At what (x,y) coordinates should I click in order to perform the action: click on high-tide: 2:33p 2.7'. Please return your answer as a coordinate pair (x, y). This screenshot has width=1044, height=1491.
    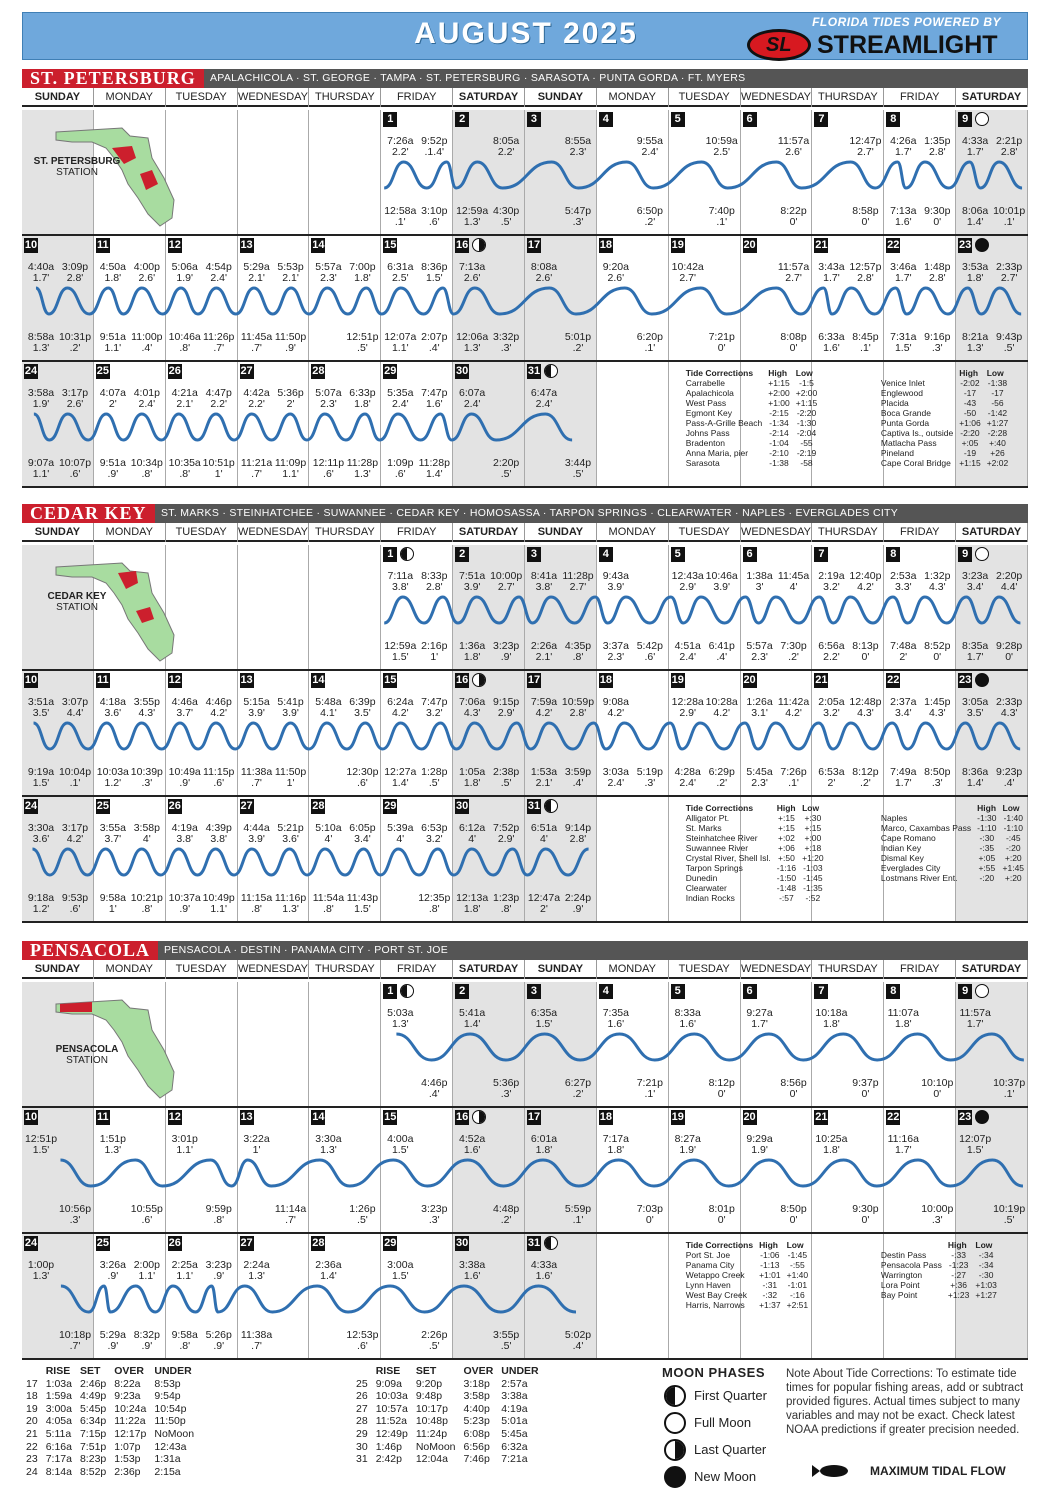
    Looking at the image, I should click on (1009, 273).